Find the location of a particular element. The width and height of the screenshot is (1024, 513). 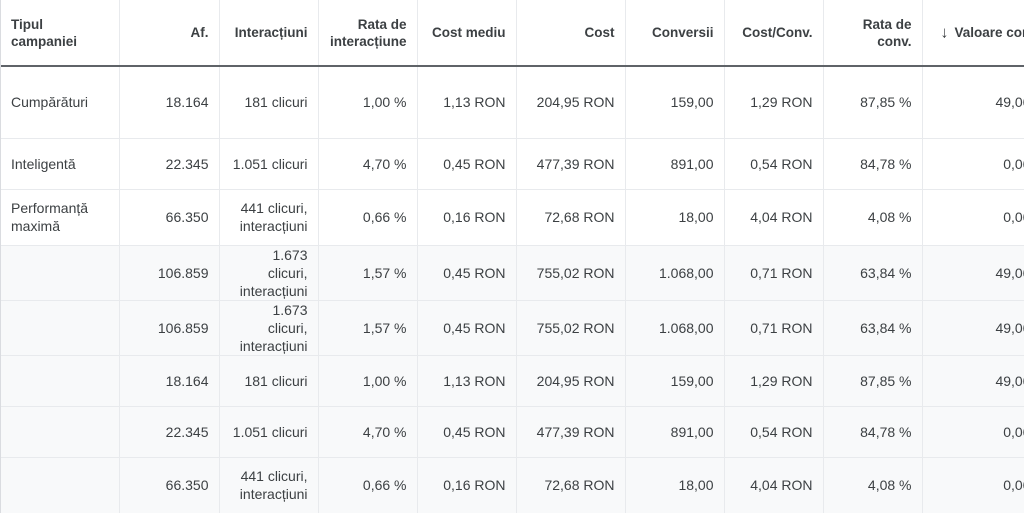

column-header-interactions-label: Interacțiuni is located at coordinates (271, 32).